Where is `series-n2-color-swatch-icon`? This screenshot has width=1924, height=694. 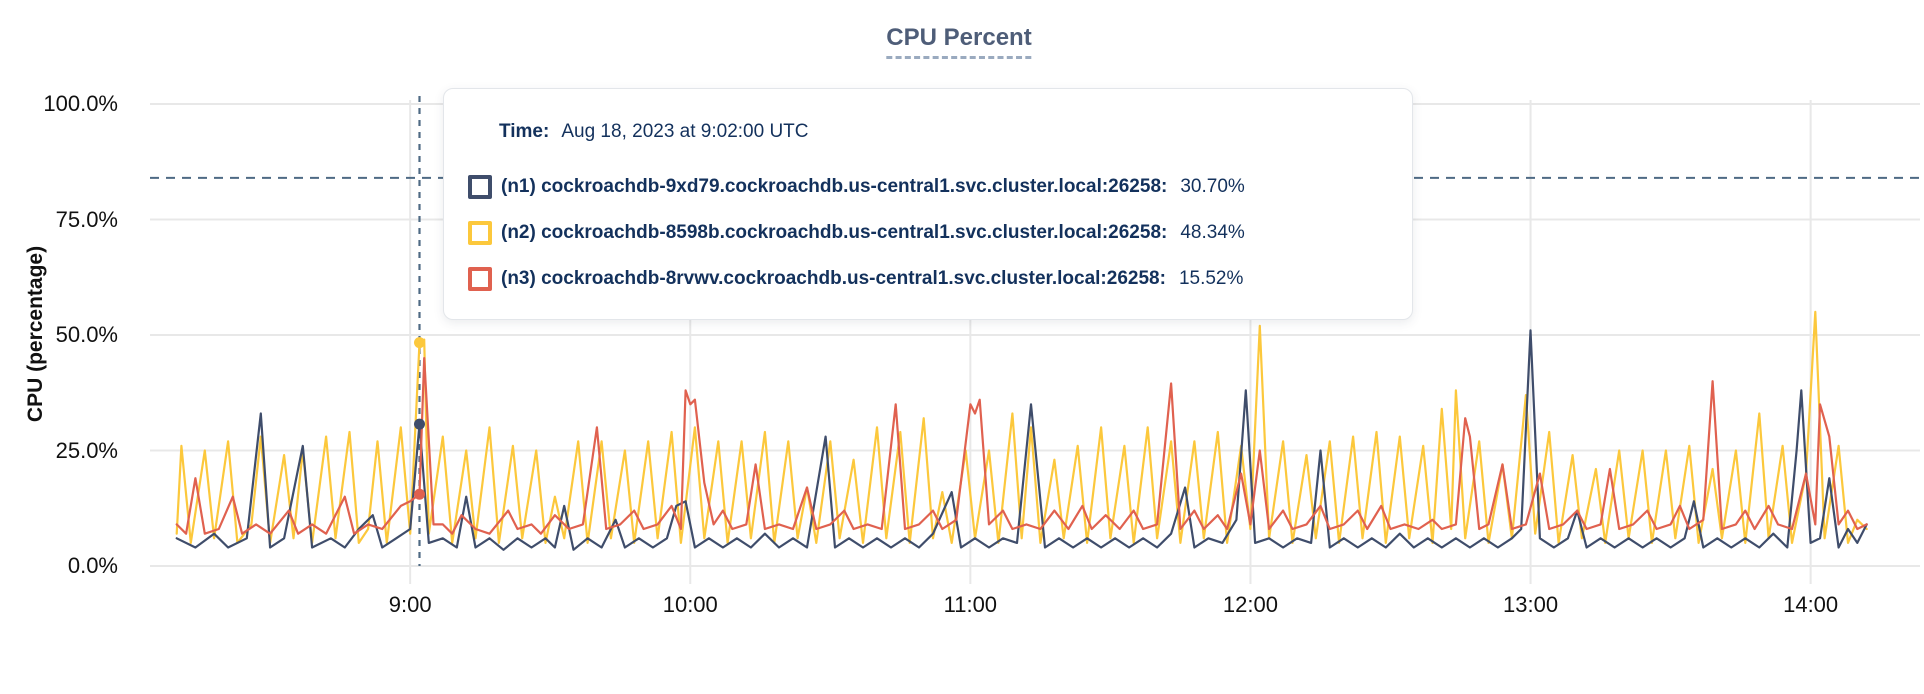 series-n2-color-swatch-icon is located at coordinates (480, 233).